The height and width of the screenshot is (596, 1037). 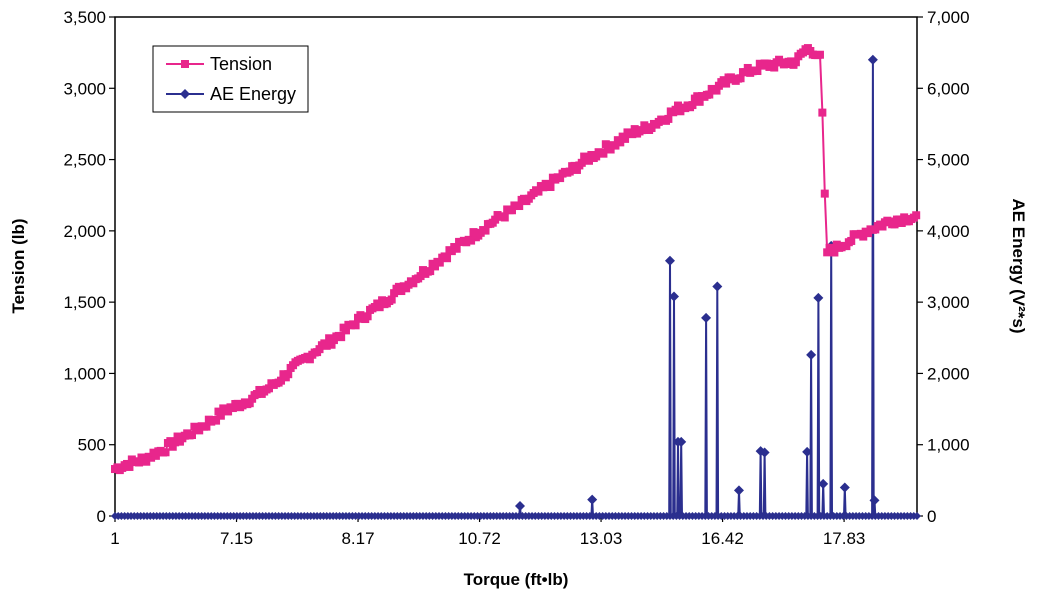 What do you see at coordinates (253, 94) in the screenshot?
I see `legend-ae-label: AE Energy` at bounding box center [253, 94].